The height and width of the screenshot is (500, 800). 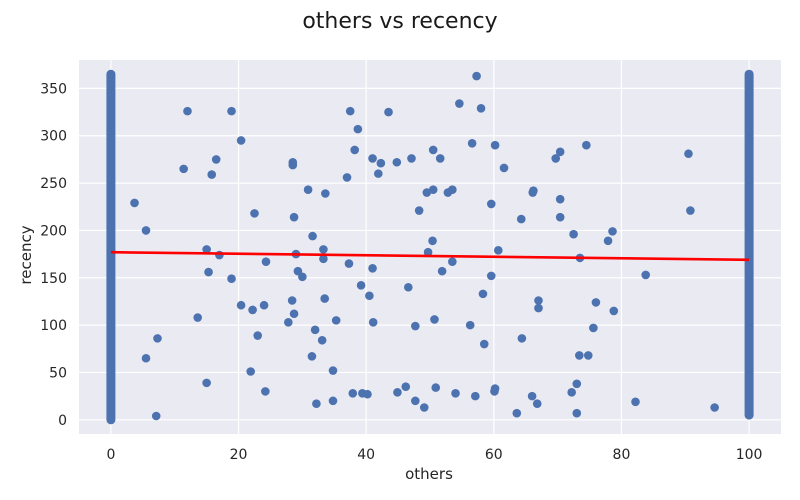 I want to click on x-tick-label: 20, so click(x=239, y=455).